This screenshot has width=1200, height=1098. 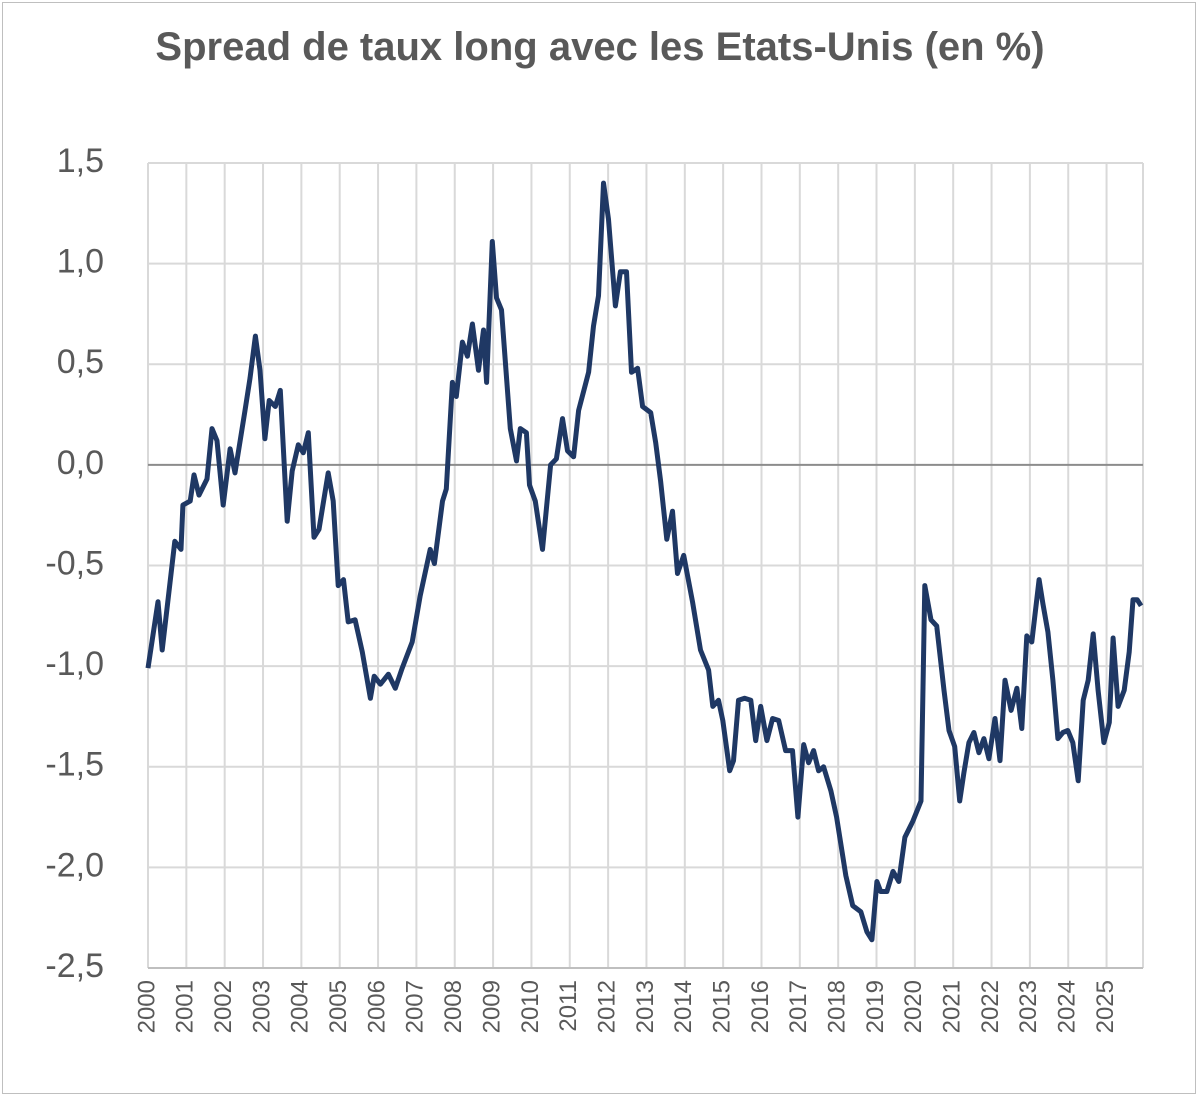 What do you see at coordinates (74, 563) in the screenshot?
I see `y-tick-label: -0,5` at bounding box center [74, 563].